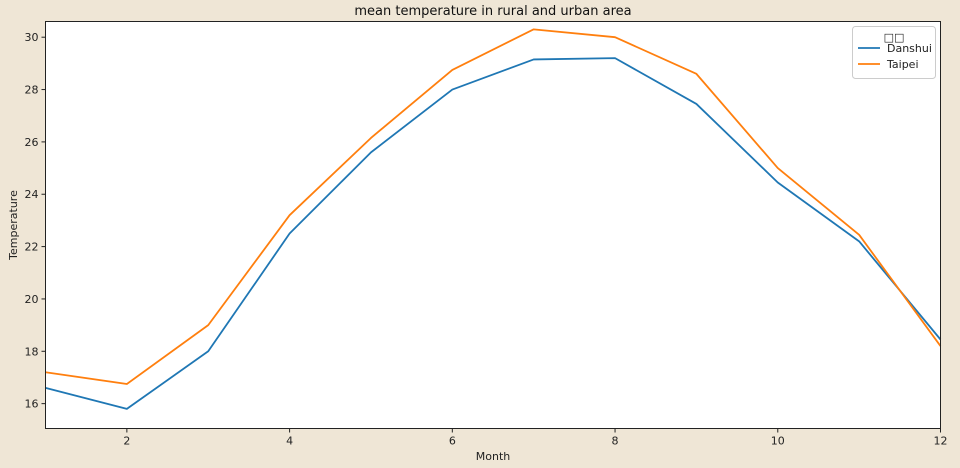 The height and width of the screenshot is (468, 960). Describe the element at coordinates (289, 441) in the screenshot. I see `x-tick-label: 4` at that location.